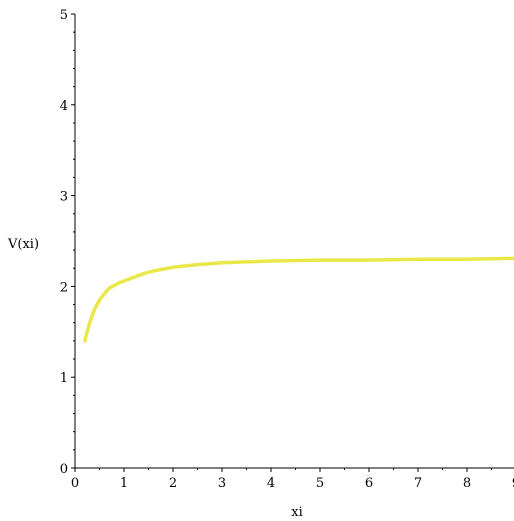 This screenshot has height=521, width=514. Describe the element at coordinates (513, 483) in the screenshot. I see `x-tick-label: 9` at that location.